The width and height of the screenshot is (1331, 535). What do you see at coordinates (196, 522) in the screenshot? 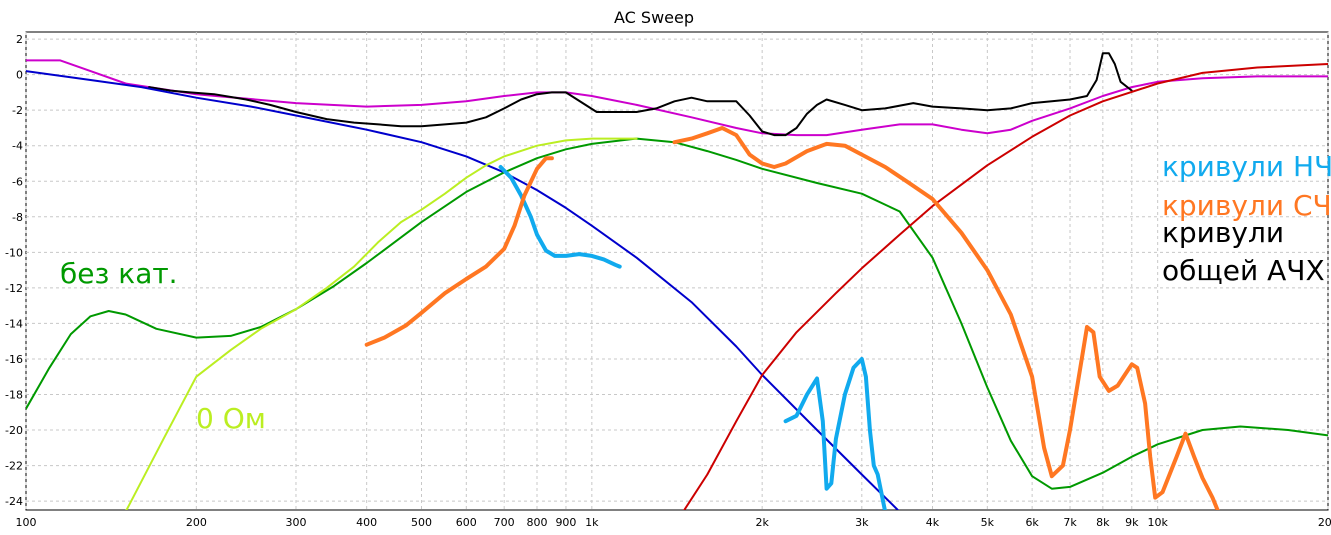
I see `x-tick-label: 200` at bounding box center [196, 522].